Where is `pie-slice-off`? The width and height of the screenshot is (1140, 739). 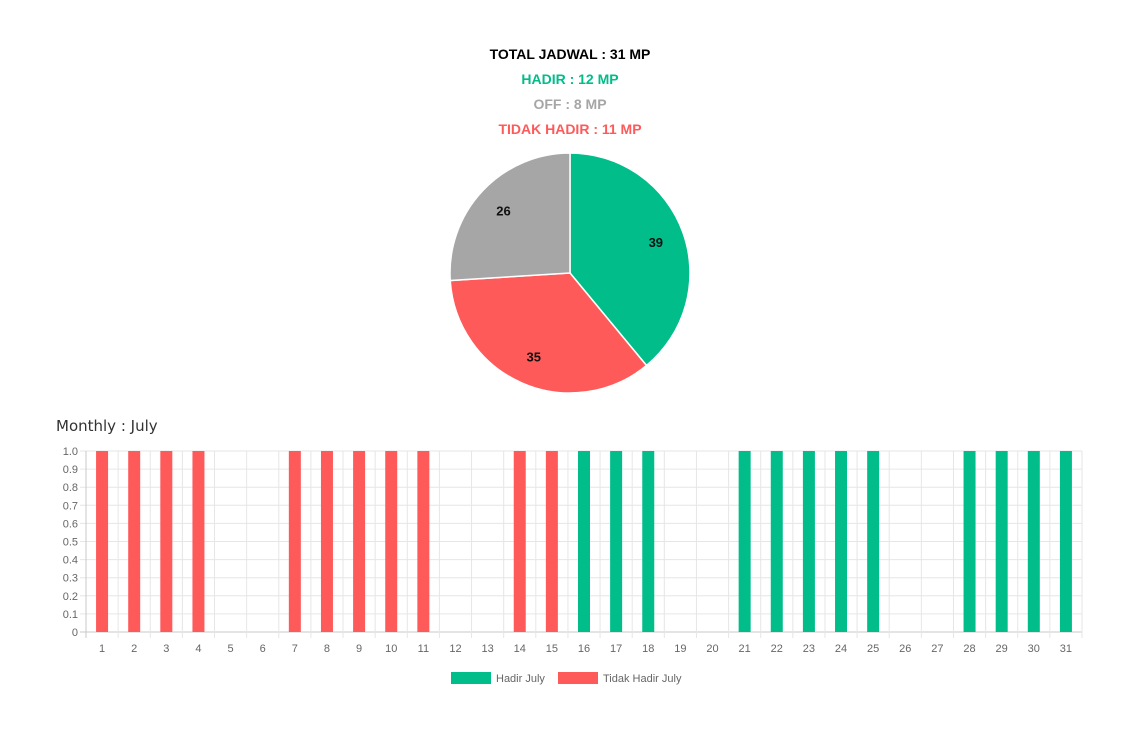 pie-slice-off is located at coordinates (510, 217).